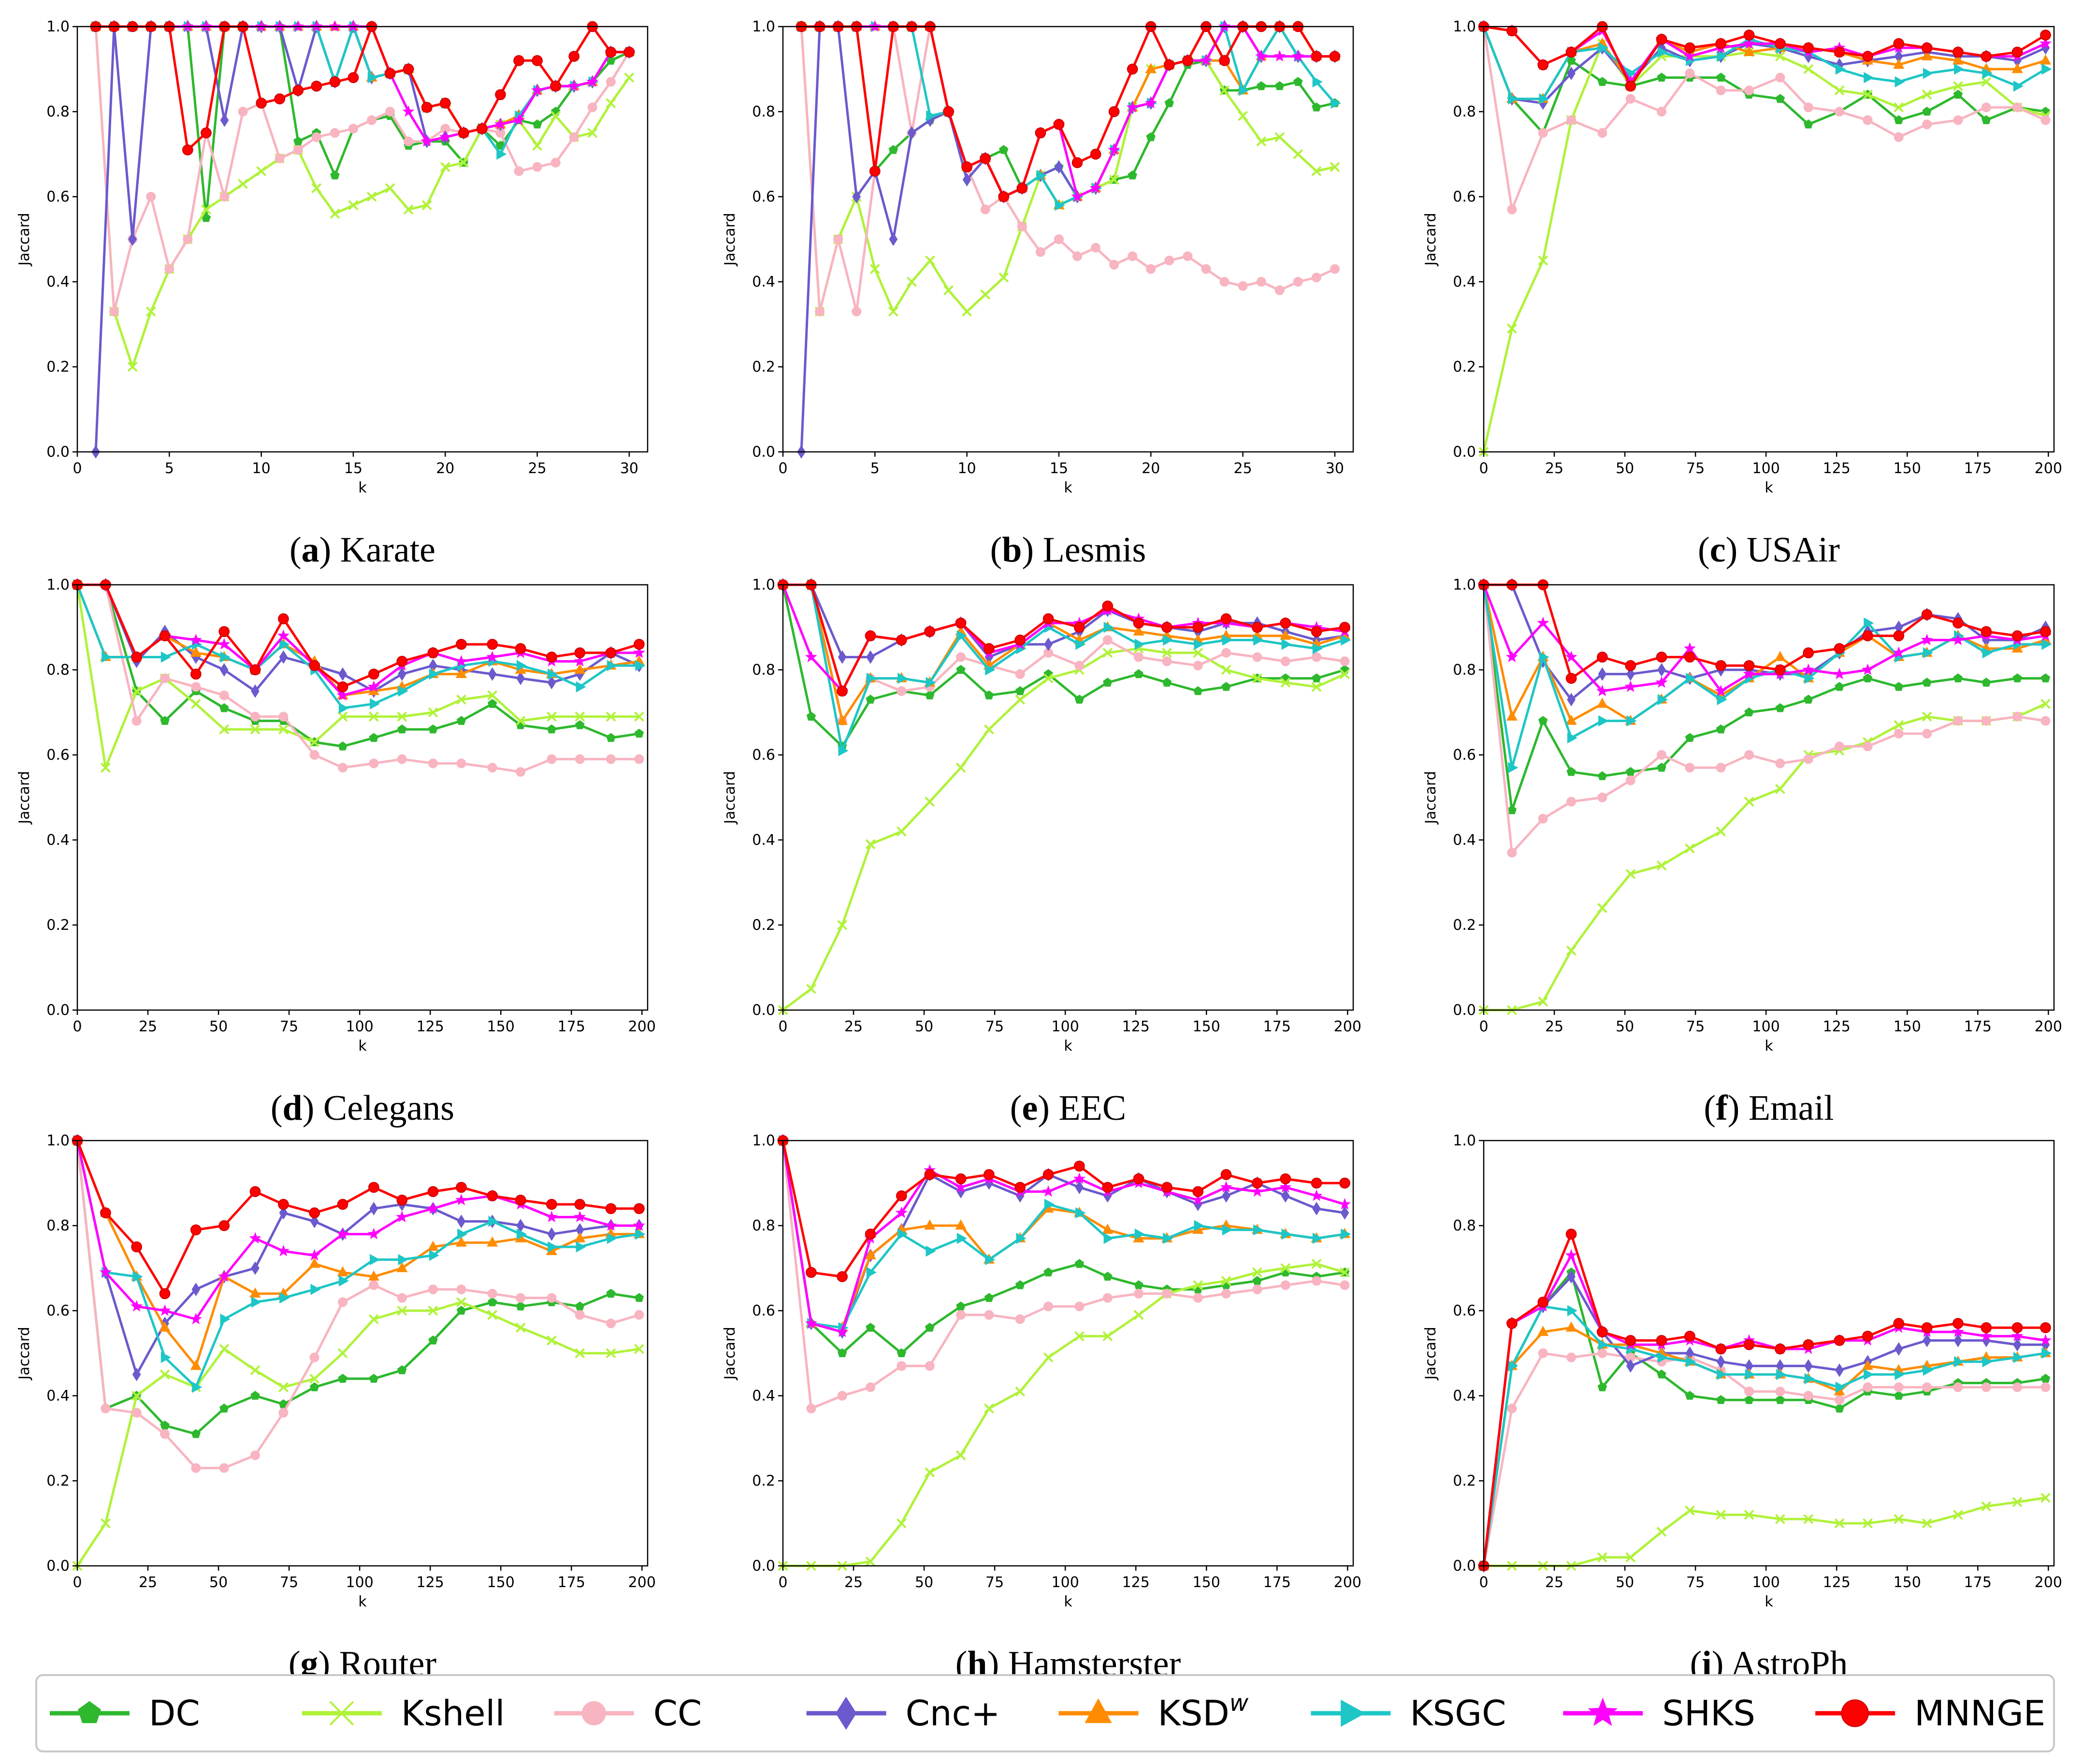 The width and height of the screenshot is (2083, 1764). Describe the element at coordinates (763, 452) in the screenshot. I see `chart-lesmis-ytick-label: 0.0` at that location.